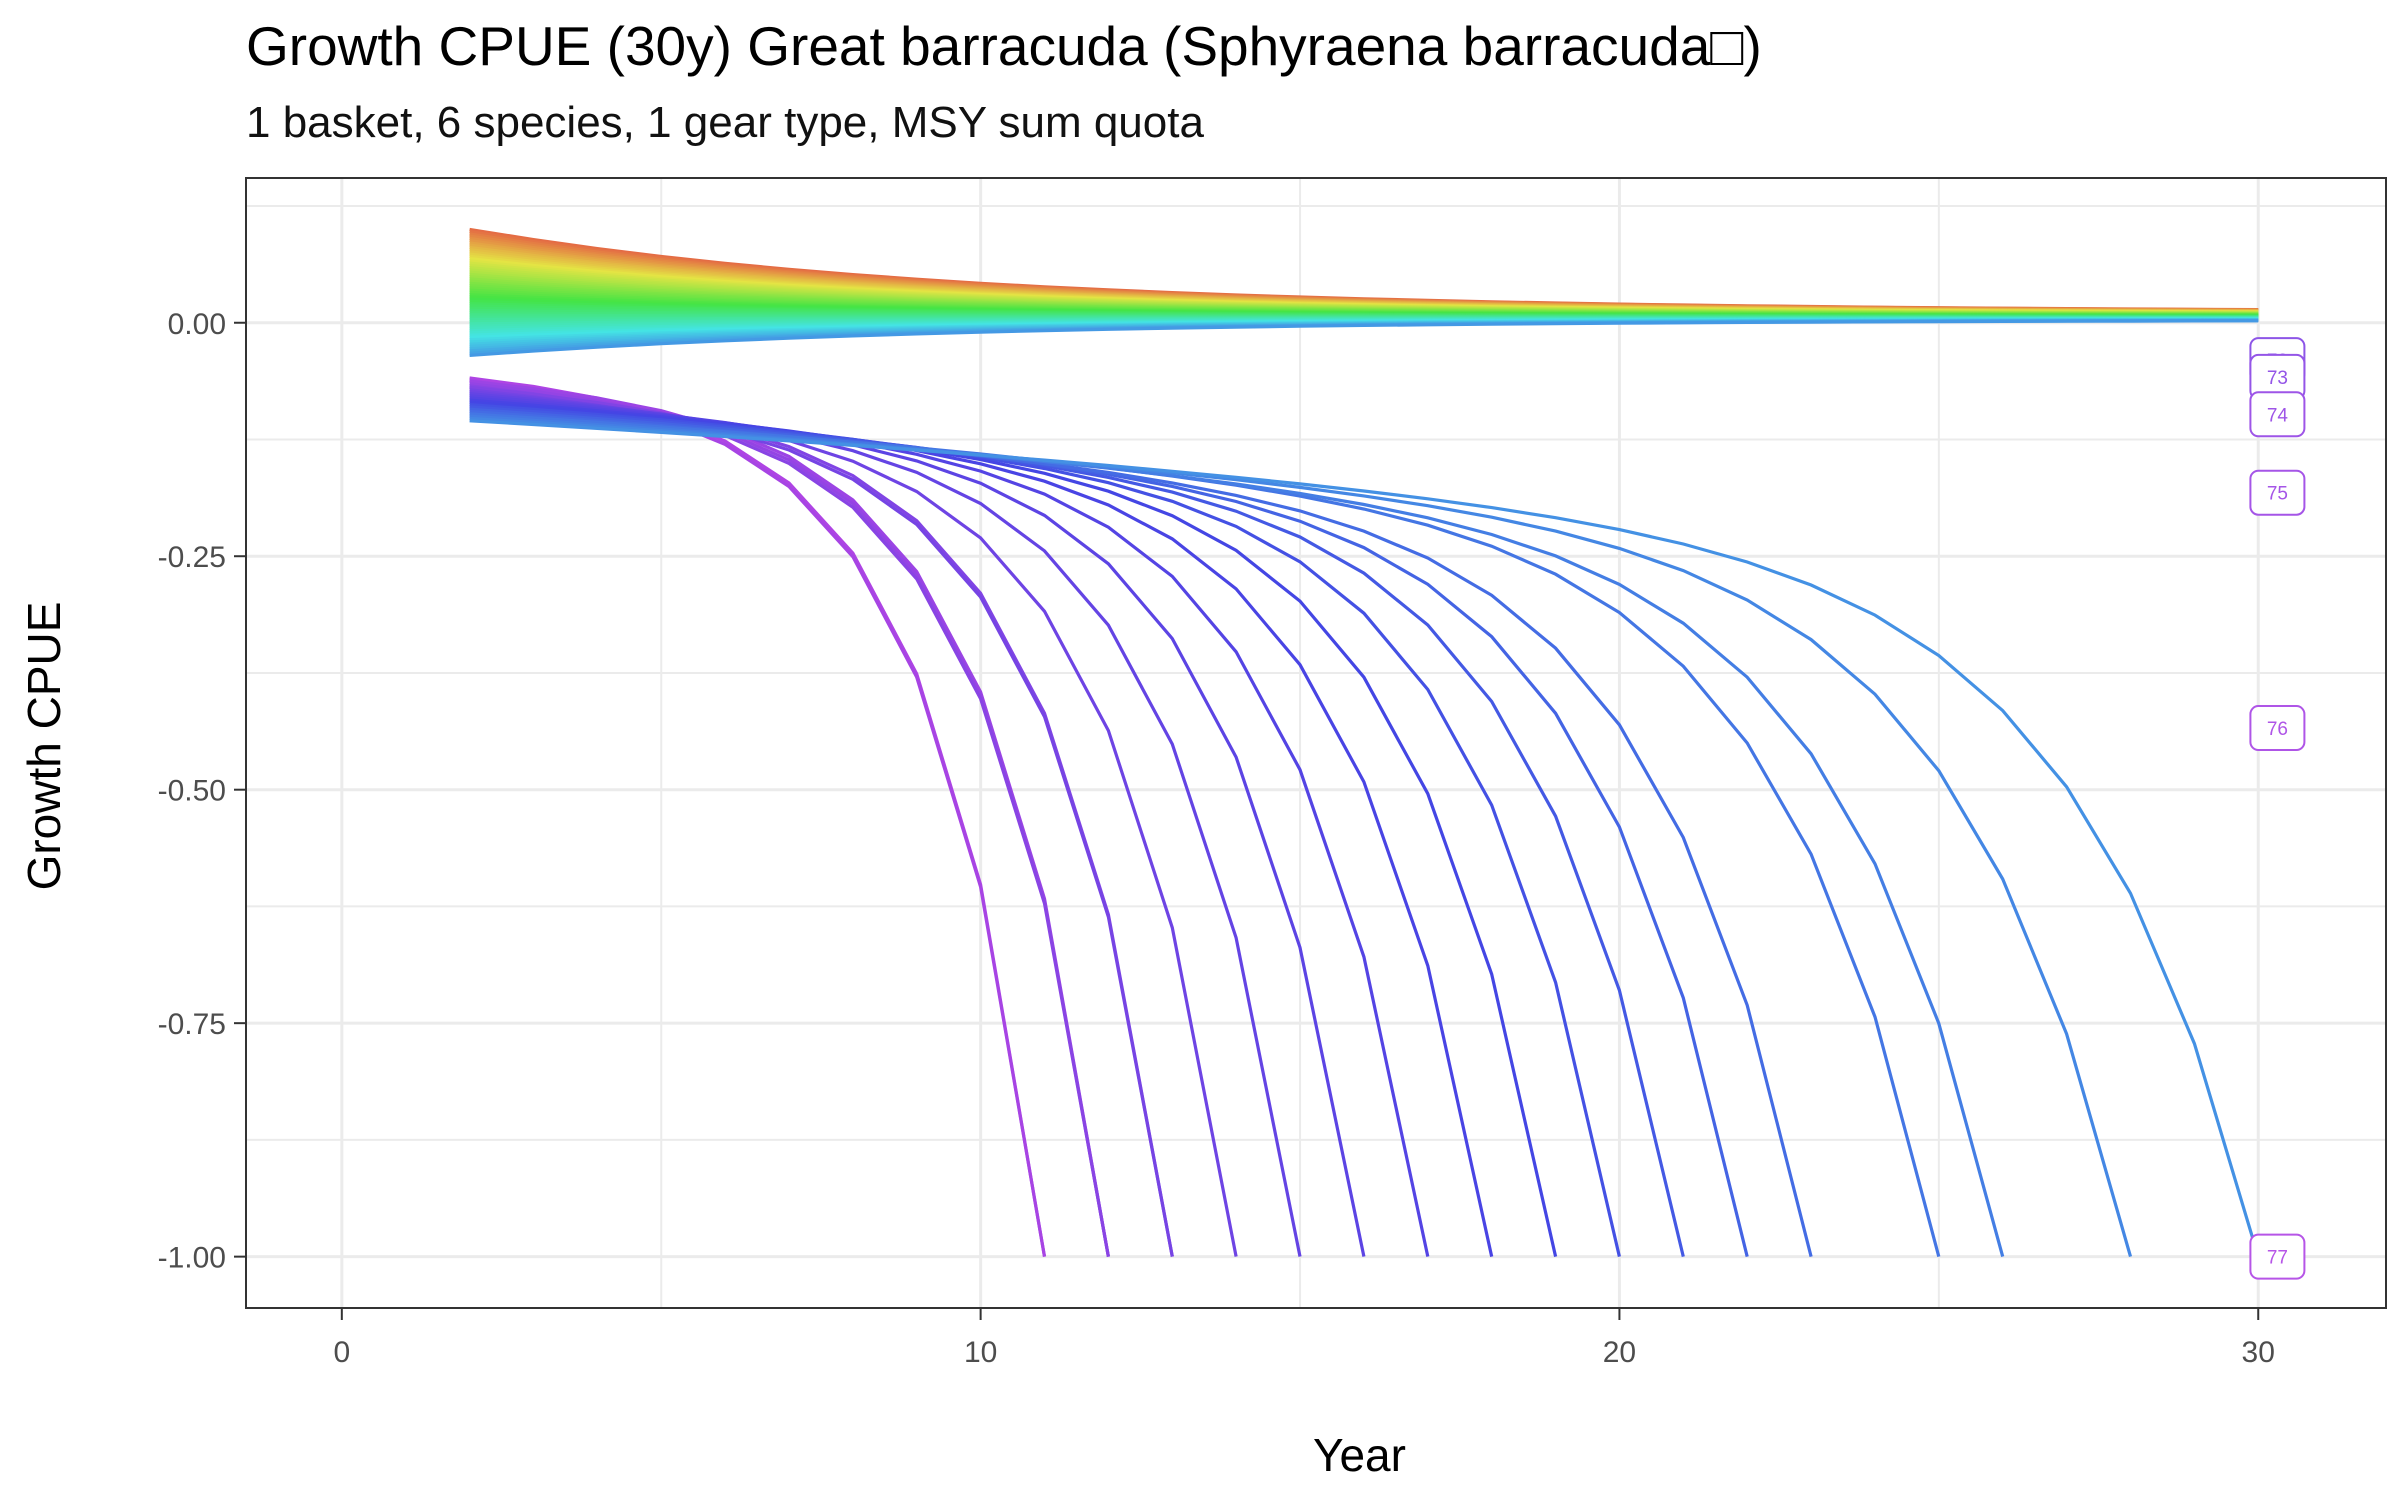  I want to click on x-tick-label: 20, so click(1619, 1352).